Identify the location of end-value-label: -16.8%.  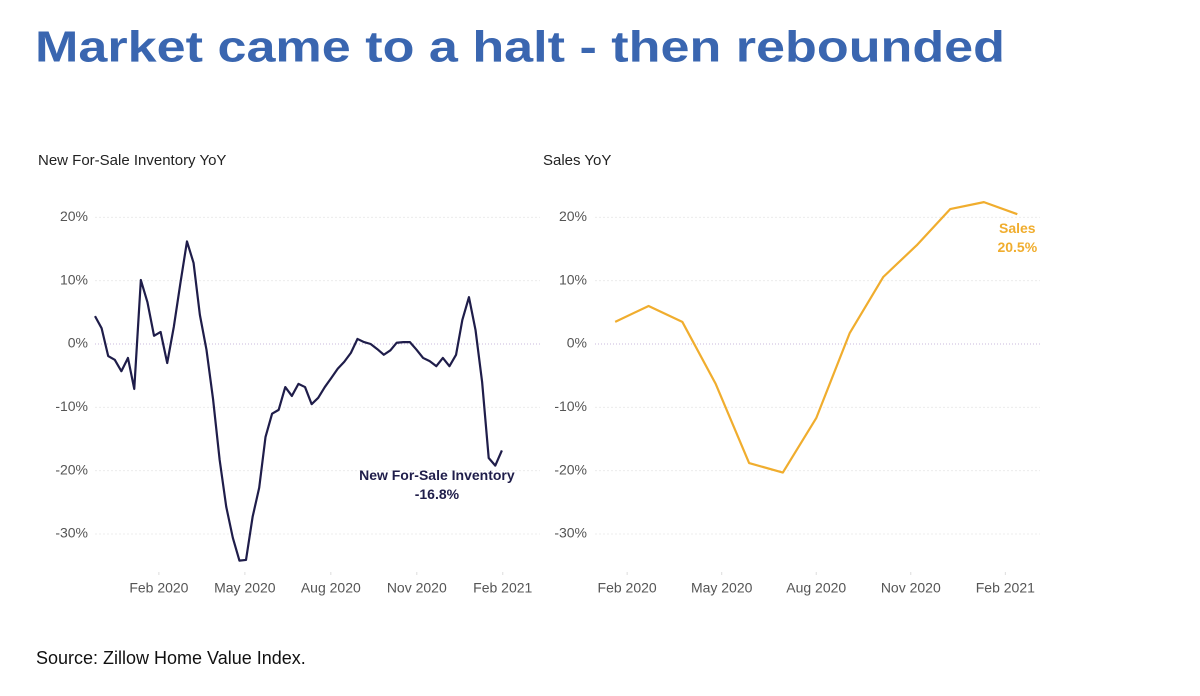
(437, 494).